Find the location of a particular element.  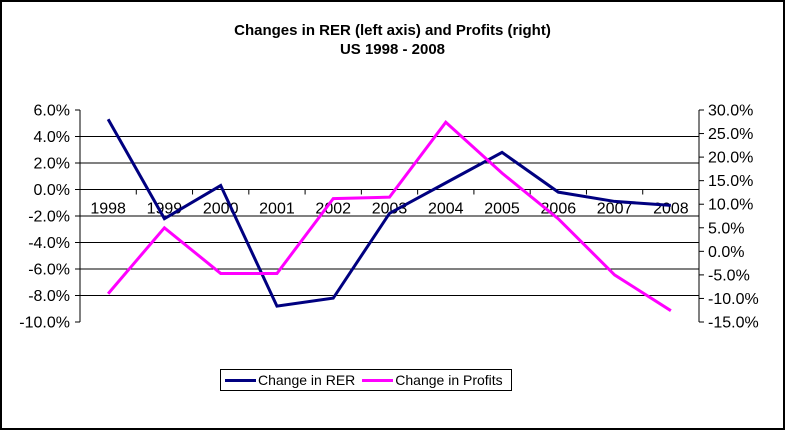

right-axis-tick-label: 20.0% is located at coordinates (730, 158).